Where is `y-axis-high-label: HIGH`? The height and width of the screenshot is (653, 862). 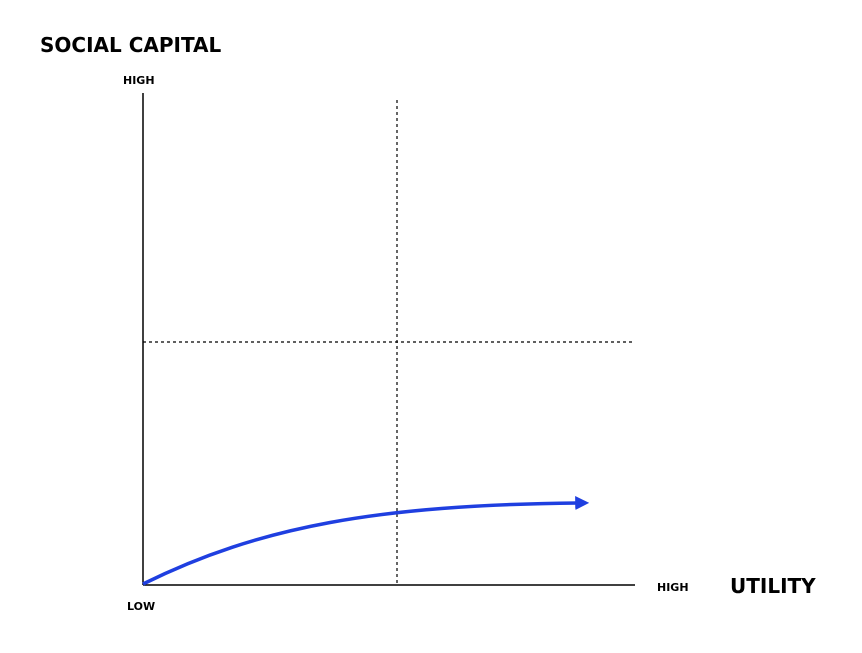
y-axis-high-label: HIGH is located at coordinates (139, 80).